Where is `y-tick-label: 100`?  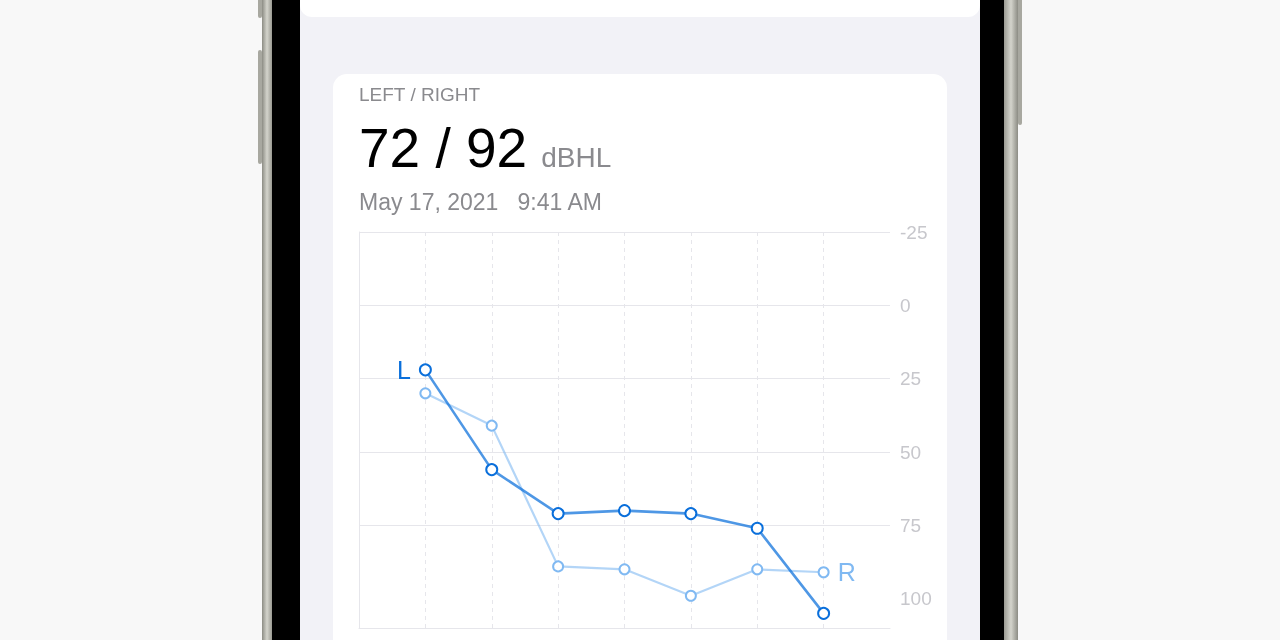
y-tick-label: 100 is located at coordinates (916, 599).